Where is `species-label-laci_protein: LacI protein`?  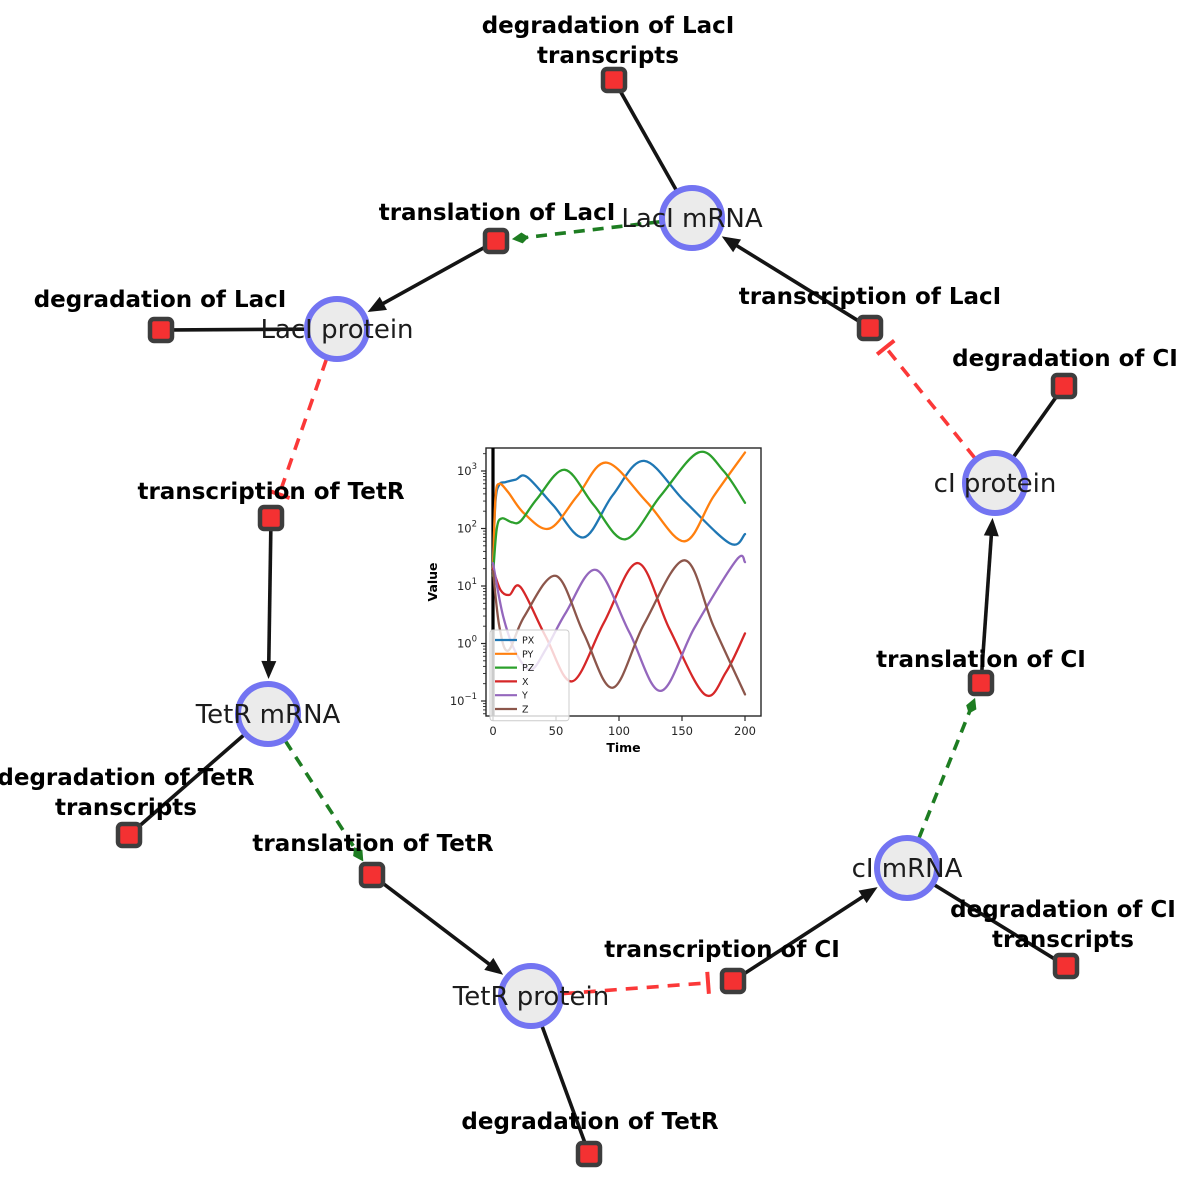
species-label-laci_protein: LacI protein is located at coordinates (336, 330).